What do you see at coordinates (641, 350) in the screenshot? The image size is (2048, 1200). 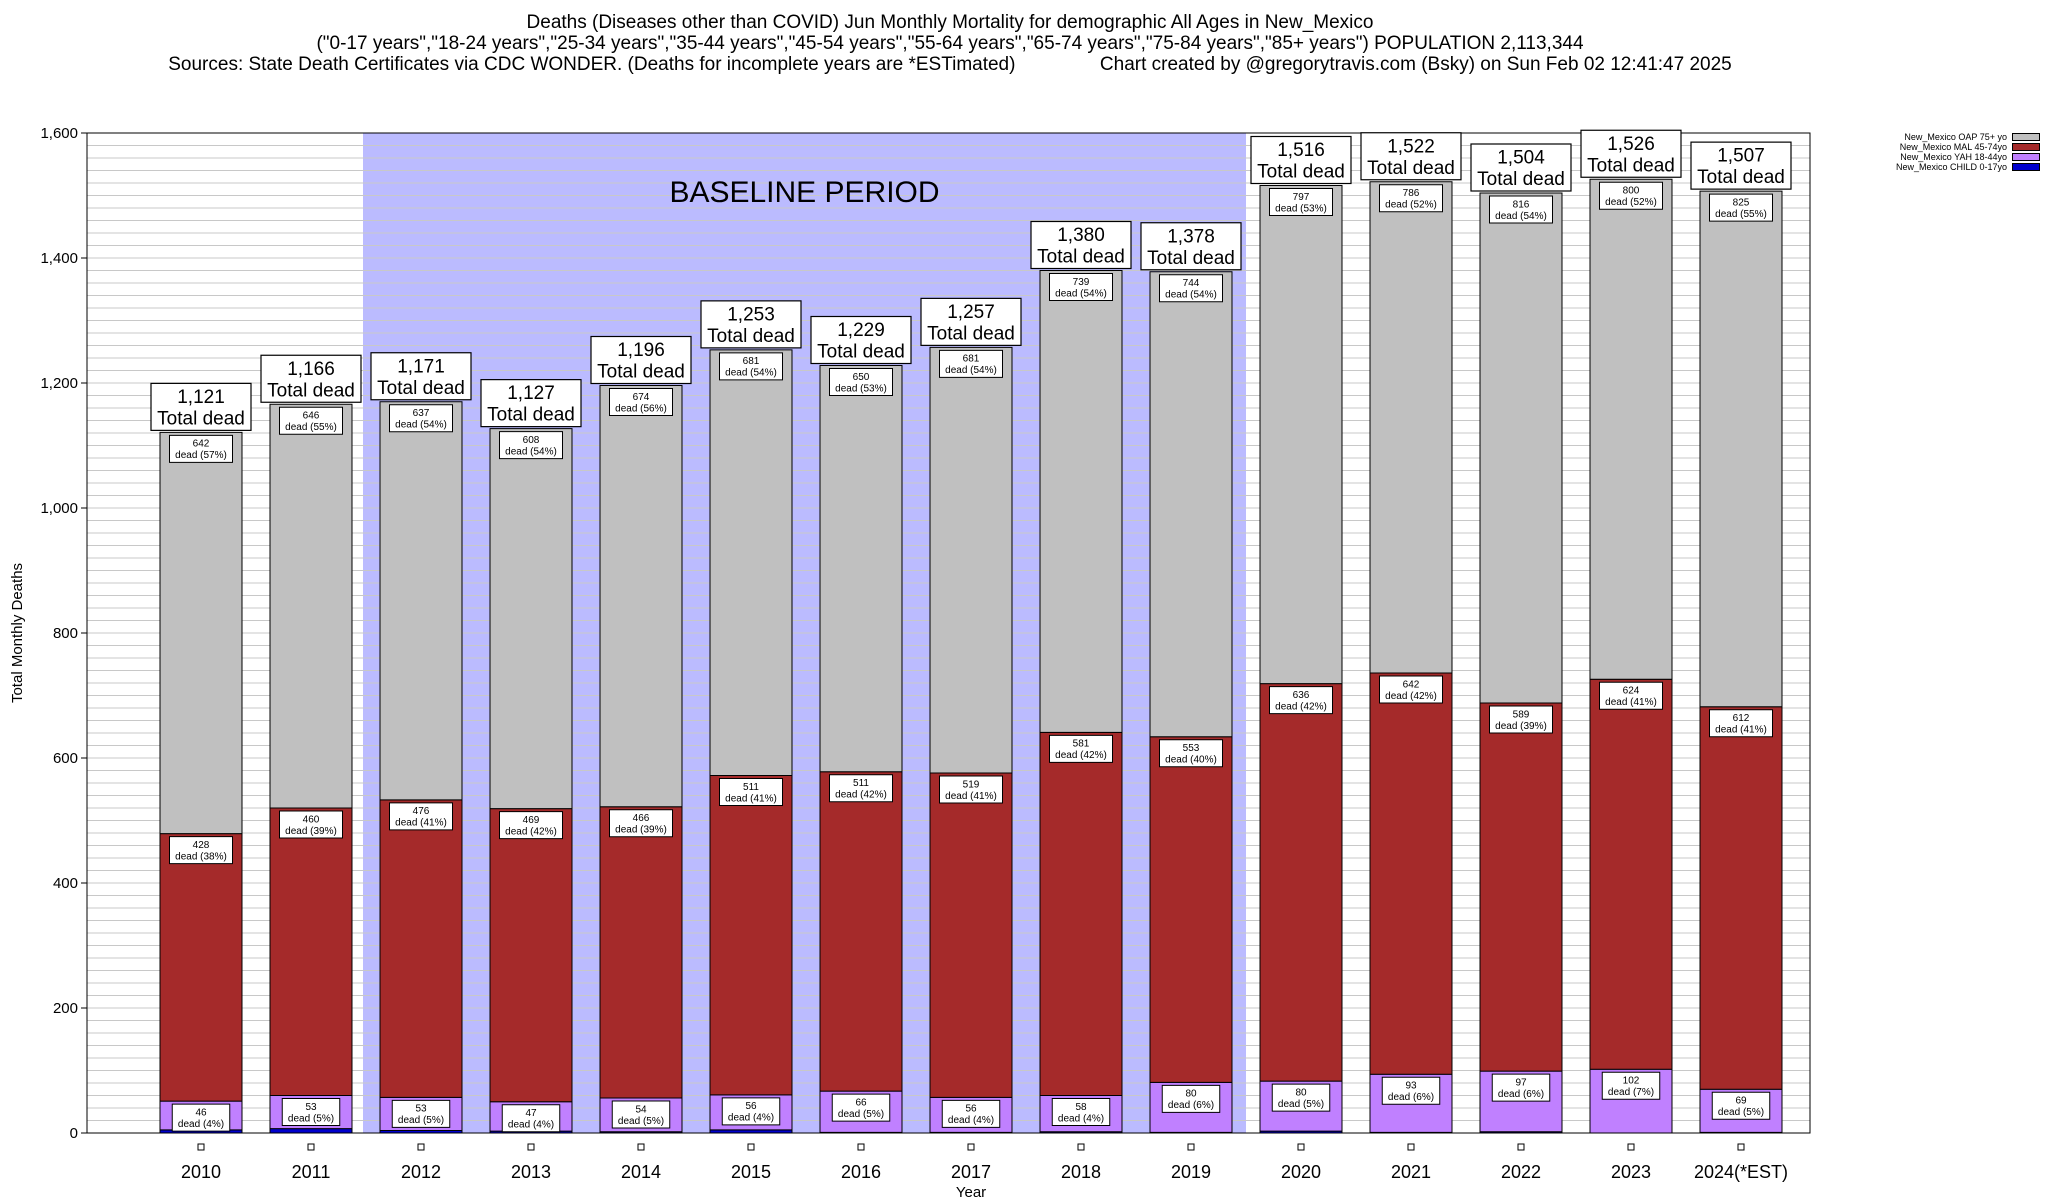 I see `total-label-text: 1,196` at bounding box center [641, 350].